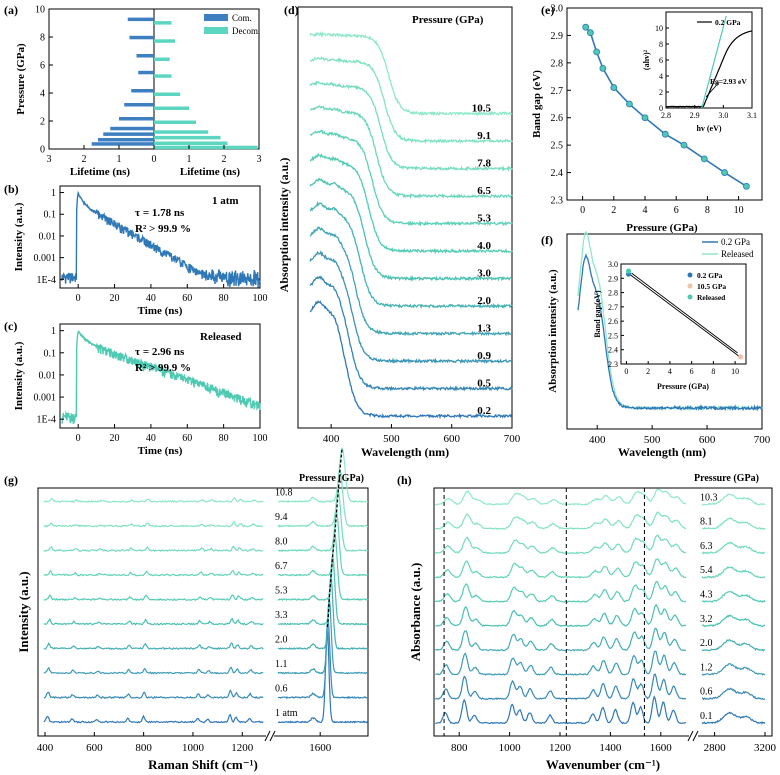  Describe the element at coordinates (661, 748) in the screenshot. I see `tick-label: 1600` at that location.